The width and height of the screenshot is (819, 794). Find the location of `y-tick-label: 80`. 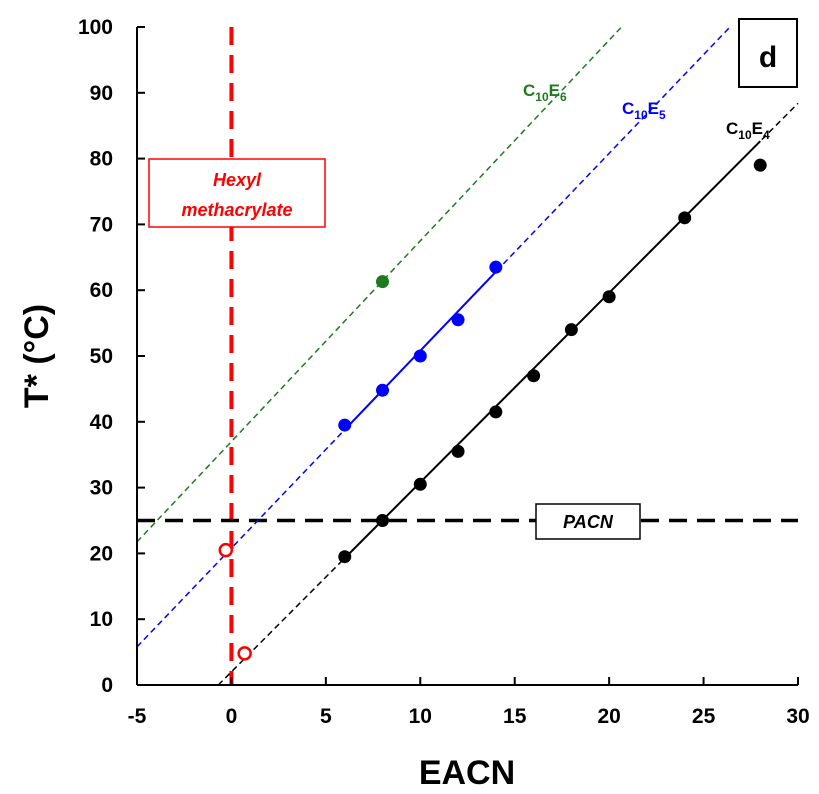

y-tick-label: 80 is located at coordinates (101, 159).